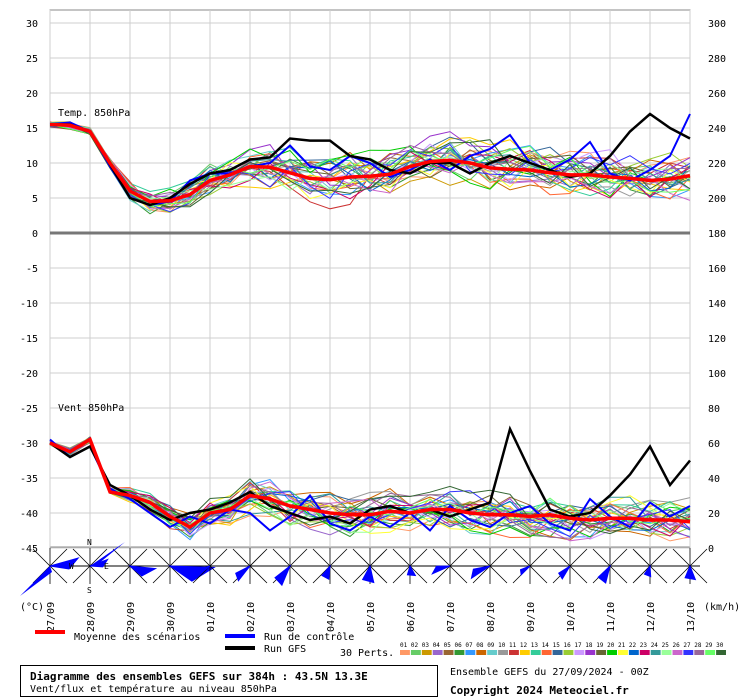 The image size is (740, 700). Describe the element at coordinates (546, 645) in the screenshot. I see `member-id-label: 14` at that location.